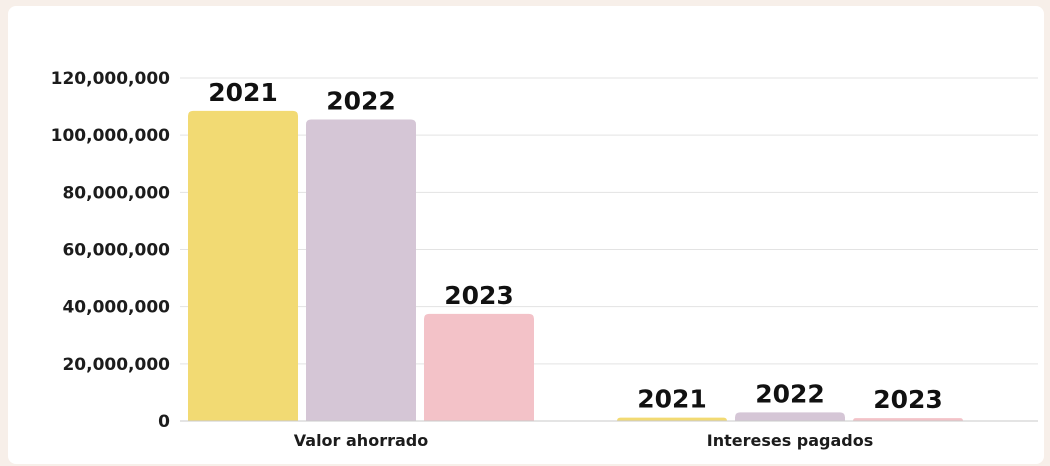  I want to click on y-tick-label: 60,000,000, so click(116, 251).